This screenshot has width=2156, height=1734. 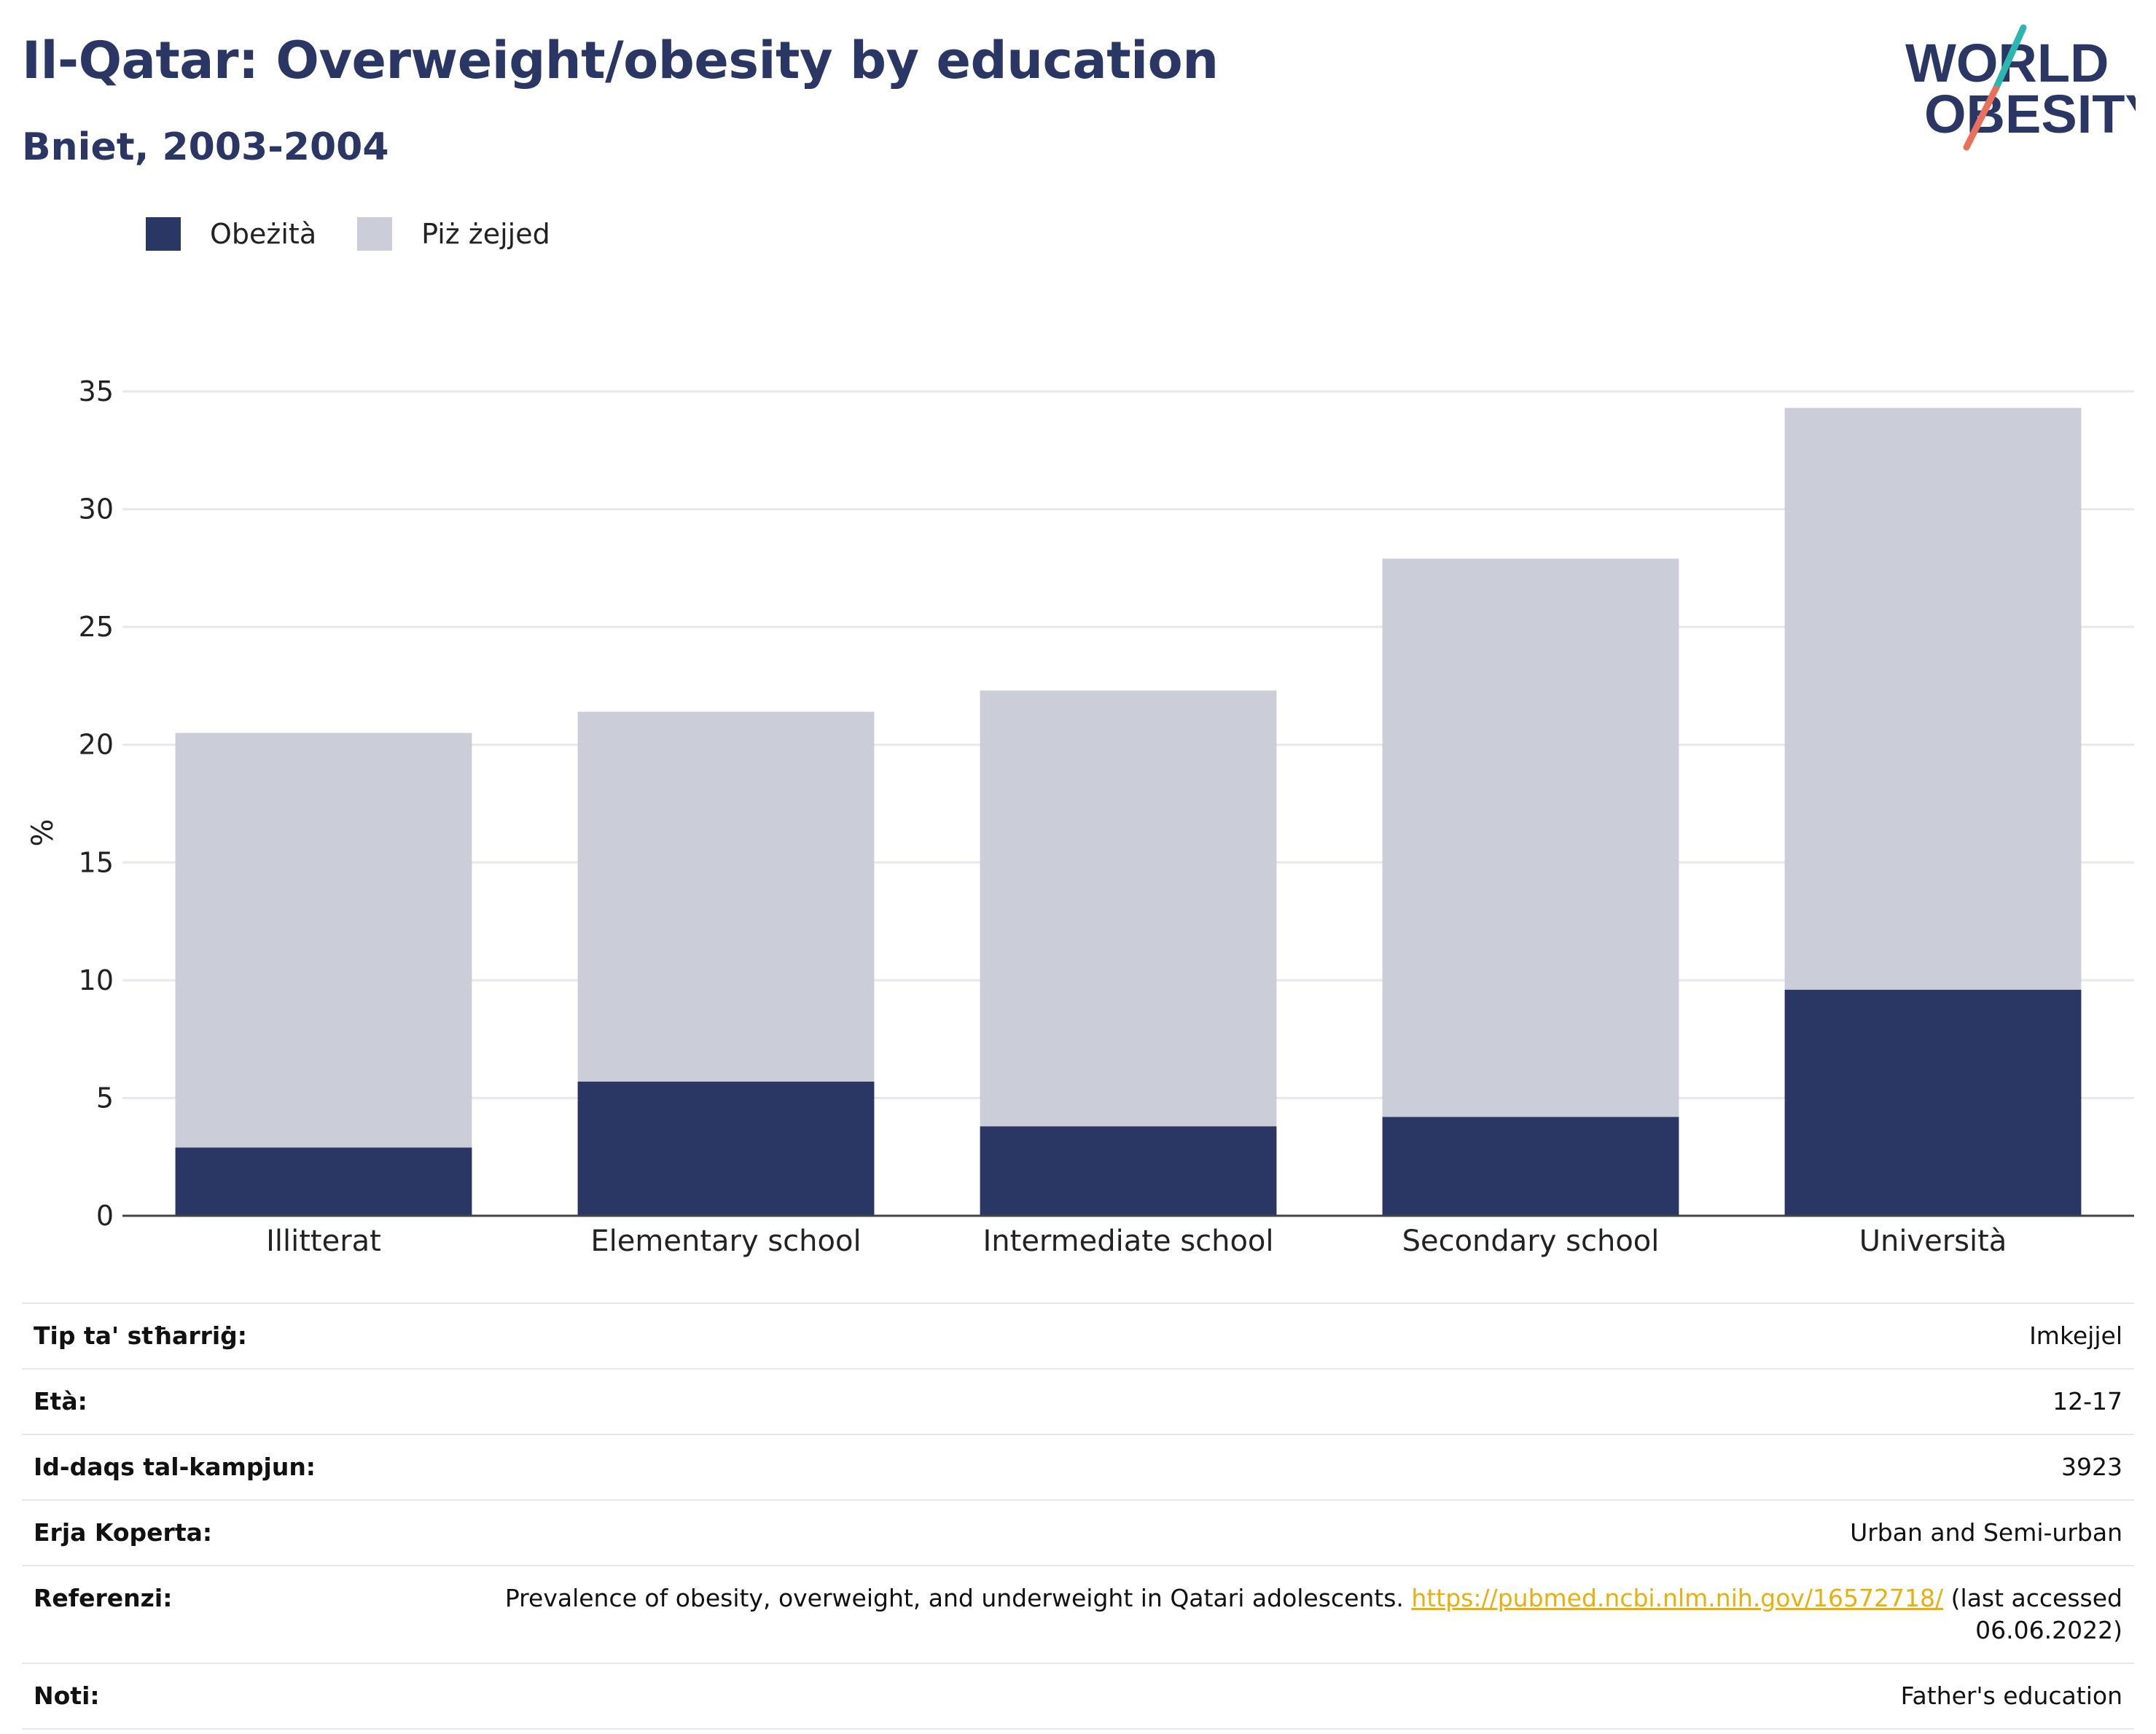 I want to click on info-label: Erja Koperta:, so click(x=253, y=1533).